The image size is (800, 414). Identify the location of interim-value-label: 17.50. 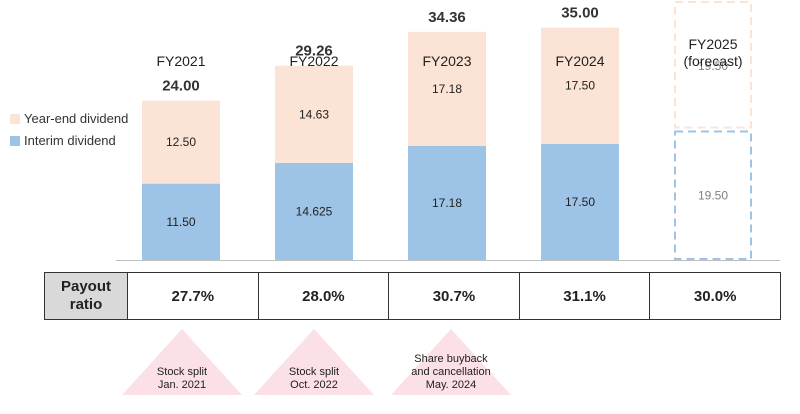
(580, 202).